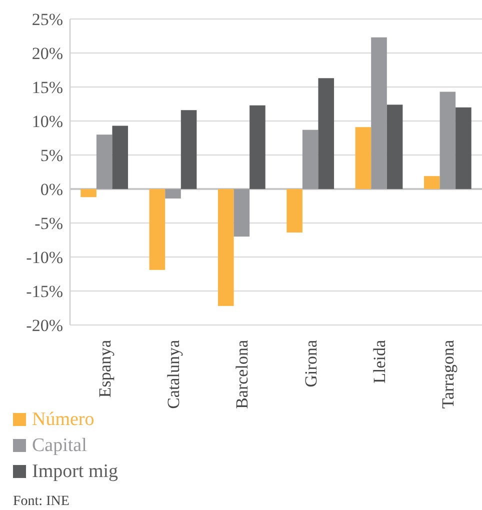 This screenshot has width=482, height=510. What do you see at coordinates (48, 223) in the screenshot?
I see `y-tick-label: -5%` at bounding box center [48, 223].